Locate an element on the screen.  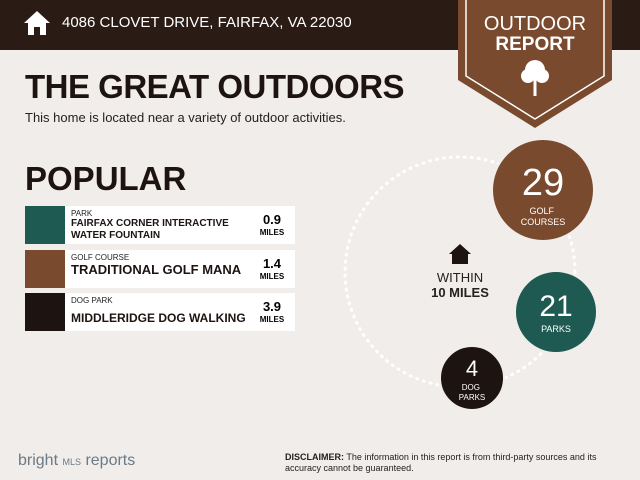
category: DOG PARK is located at coordinates (92, 300).